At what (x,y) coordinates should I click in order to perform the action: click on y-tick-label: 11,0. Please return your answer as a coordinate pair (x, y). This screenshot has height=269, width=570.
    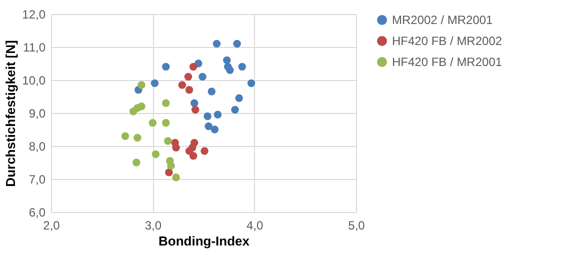
    Looking at the image, I should click on (34, 47).